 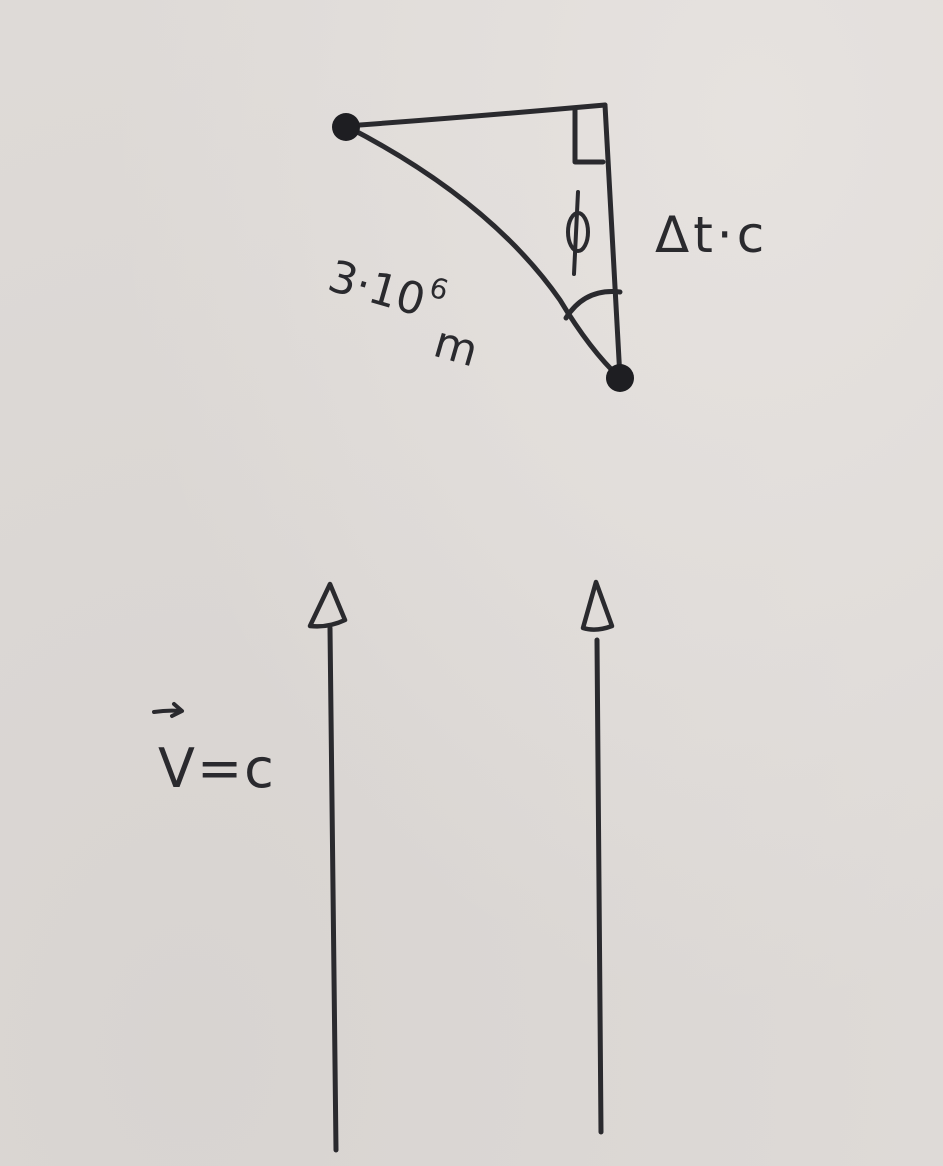 What do you see at coordinates (589, 135) in the screenshot?
I see `right-angle-marker` at bounding box center [589, 135].